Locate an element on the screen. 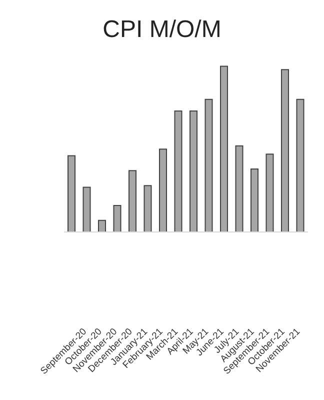 This screenshot has height=400, width=324. chart-title: CPI M/O/M is located at coordinates (162, 30).